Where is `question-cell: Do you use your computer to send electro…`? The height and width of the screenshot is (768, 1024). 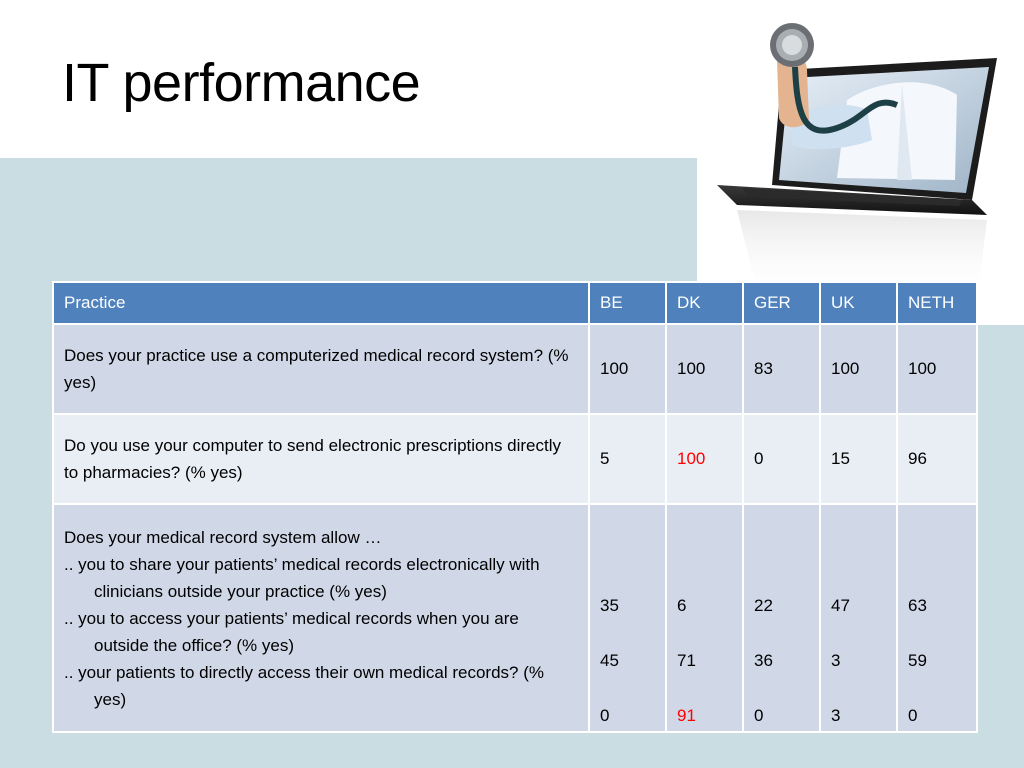
question-cell: Do you use your computer to send electro… is located at coordinates (321, 459).